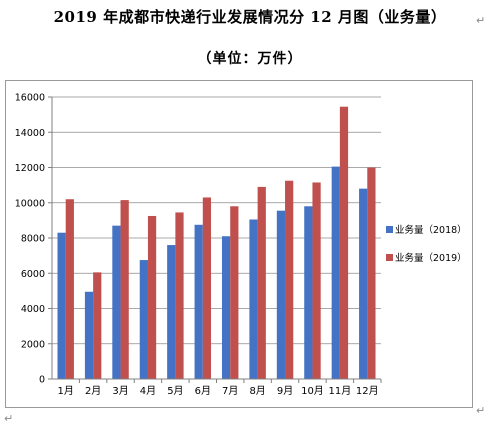  Describe the element at coordinates (93, 391) in the screenshot. I see `x-tick-label: 2月` at that location.